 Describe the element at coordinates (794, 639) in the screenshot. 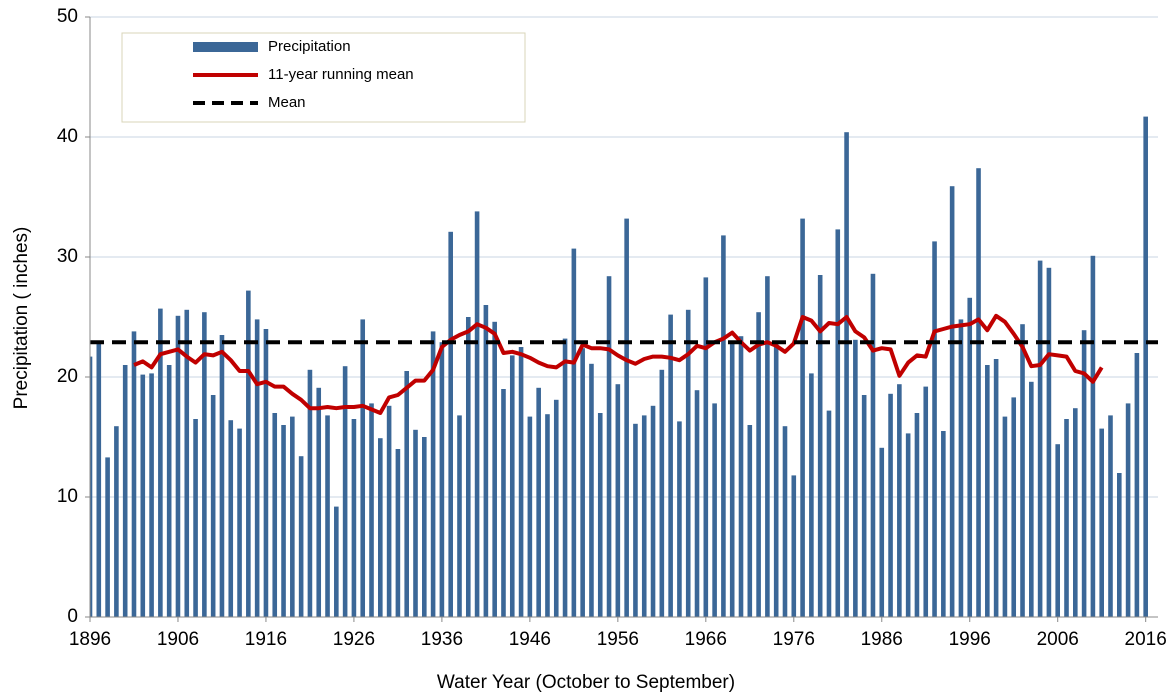

I see `x-tick-label: 1976` at that location.